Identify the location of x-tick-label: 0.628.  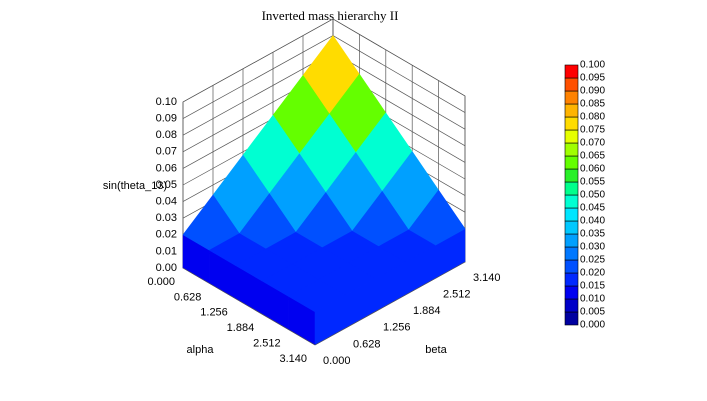
(188, 297).